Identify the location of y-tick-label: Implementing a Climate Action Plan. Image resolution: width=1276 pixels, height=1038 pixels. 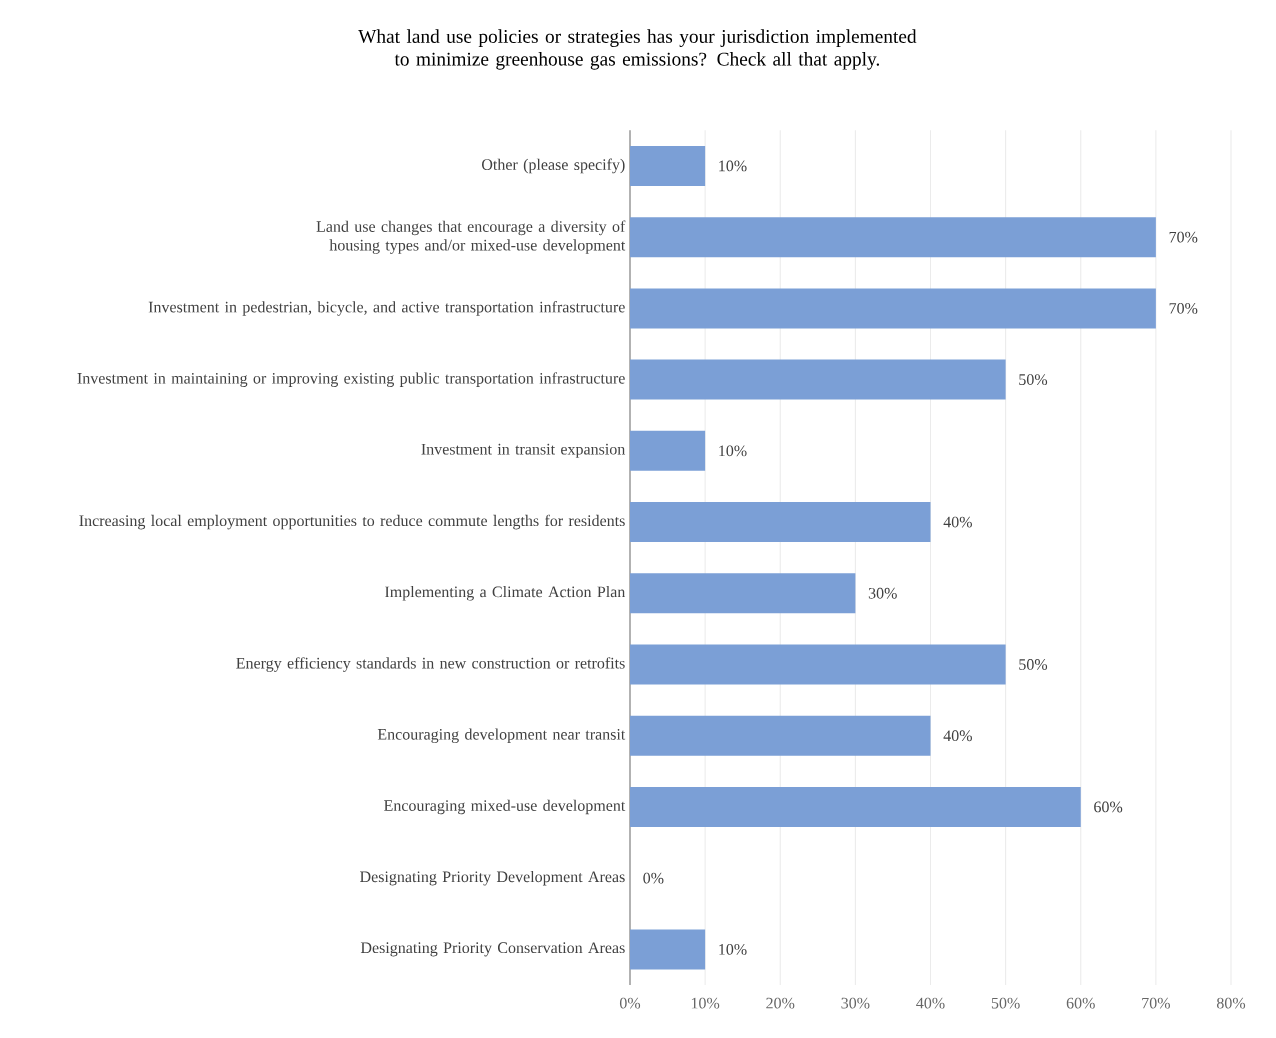
(505, 593).